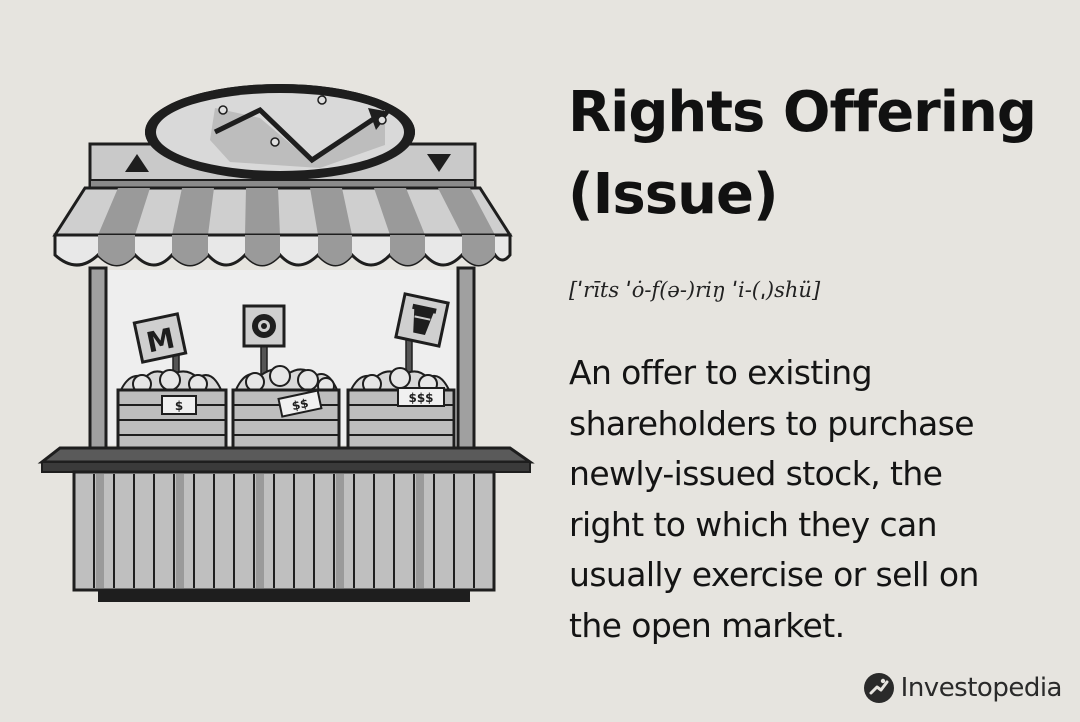 This screenshot has width=1080, height=722. I want to click on definition-line: newly-issued stock, the, so click(819, 474).